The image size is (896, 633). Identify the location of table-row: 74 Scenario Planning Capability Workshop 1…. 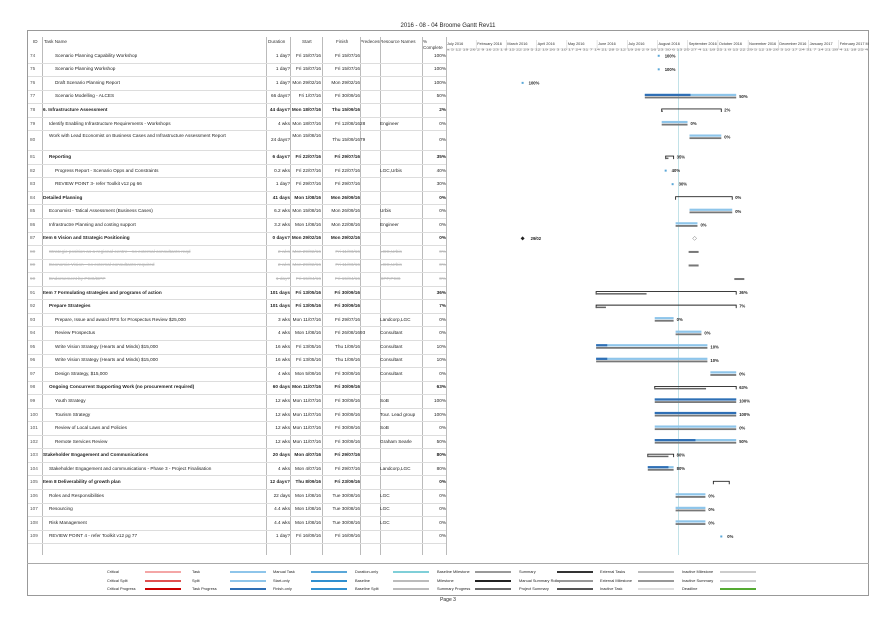
(237, 56).